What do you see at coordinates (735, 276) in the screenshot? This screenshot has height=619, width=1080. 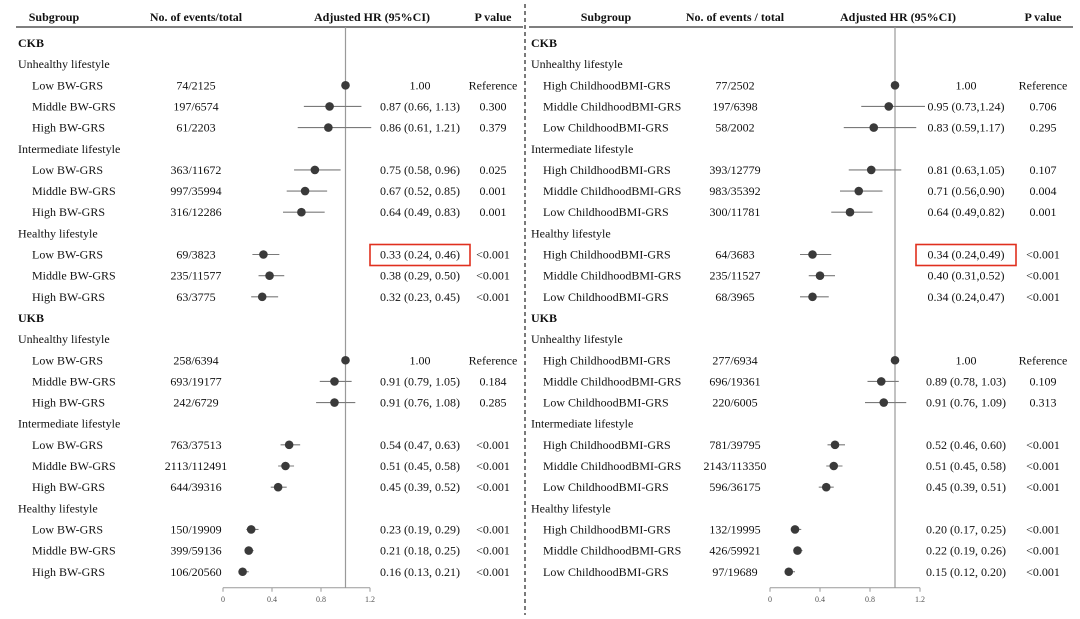 I see `events-total: 235/11527` at bounding box center [735, 276].